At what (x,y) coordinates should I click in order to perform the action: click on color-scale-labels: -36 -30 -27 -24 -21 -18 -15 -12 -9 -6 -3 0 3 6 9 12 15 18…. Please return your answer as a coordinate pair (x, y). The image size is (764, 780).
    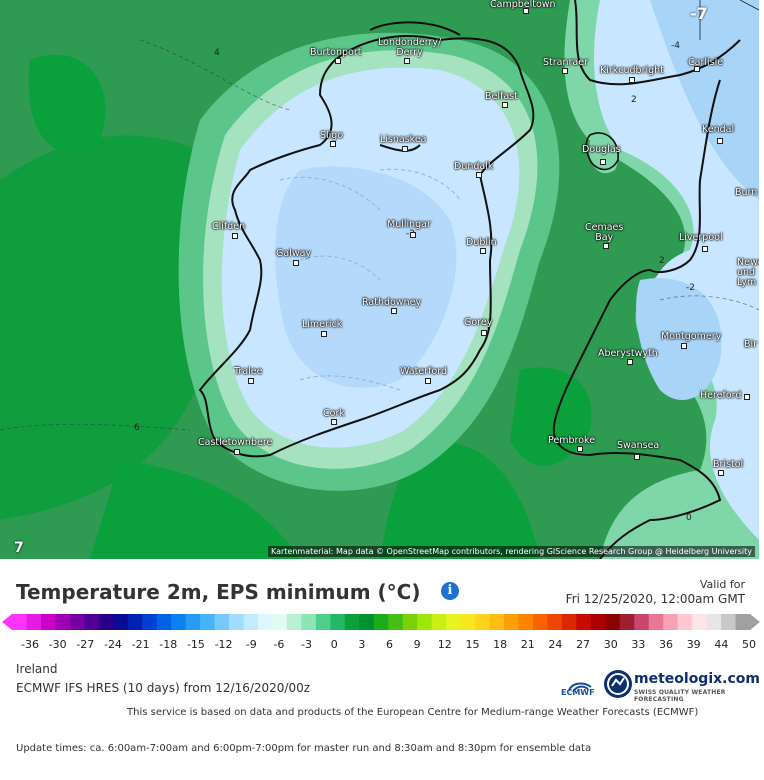
    Looking at the image, I should click on (382, 645).